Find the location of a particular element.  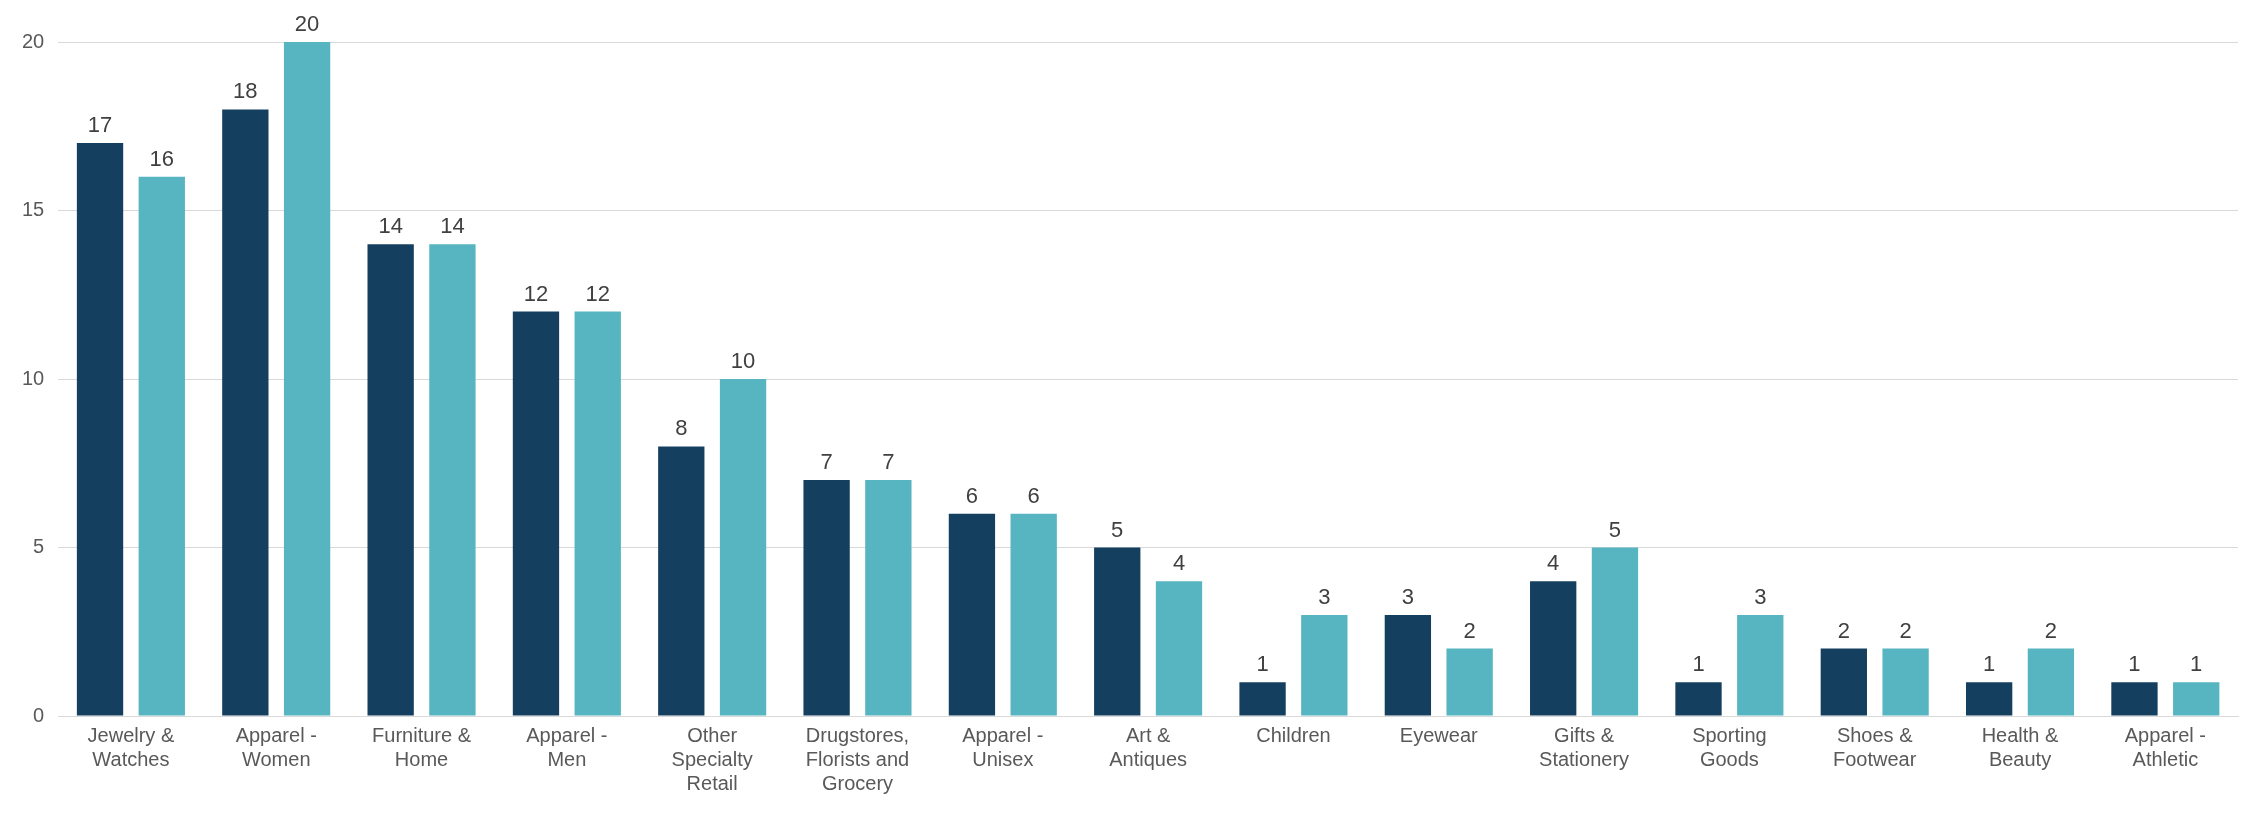

data-label: 17 is located at coordinates (100, 125).